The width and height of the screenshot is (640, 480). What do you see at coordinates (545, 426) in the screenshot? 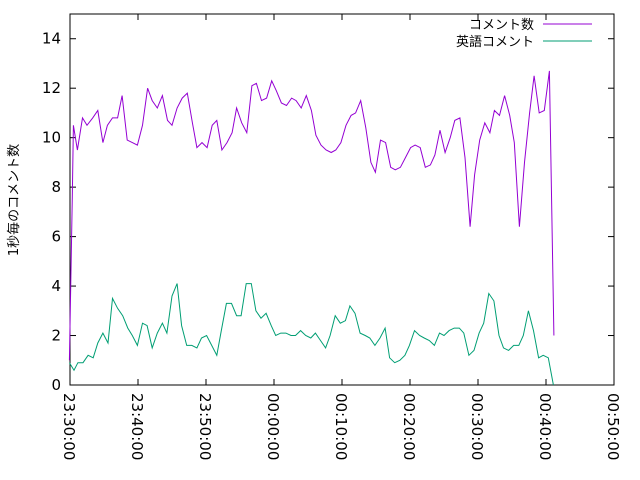
I see `x-tick-label: 00:40:00` at bounding box center [545, 426].